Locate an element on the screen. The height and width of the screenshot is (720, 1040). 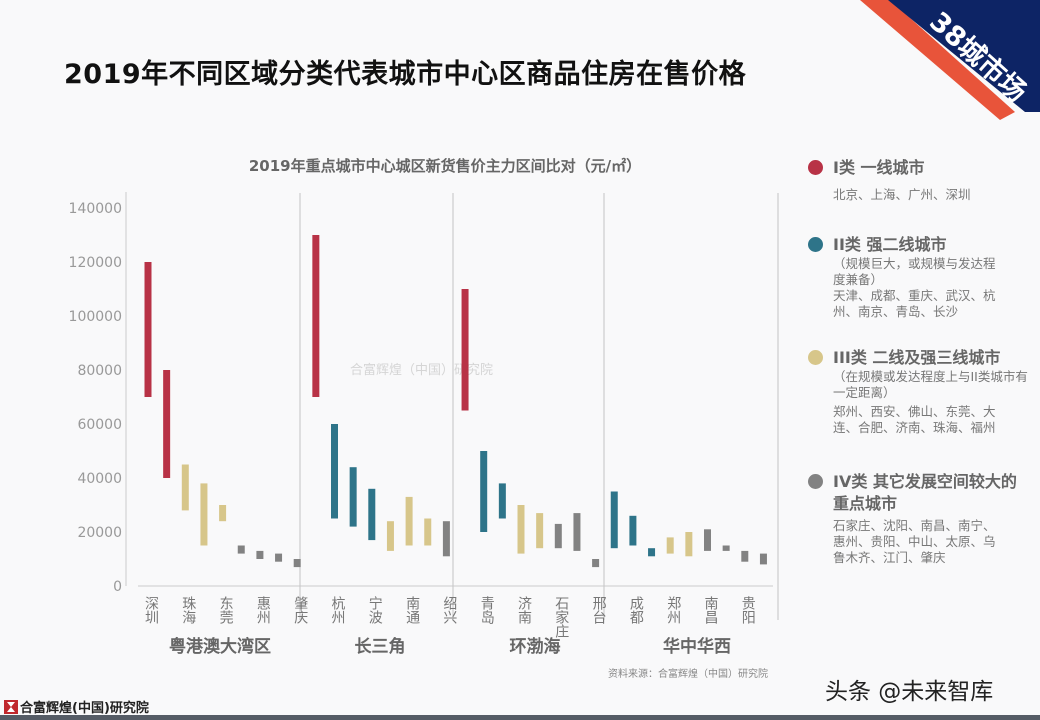
corner-badge: 38城市场 is located at coordinates (950, 60).